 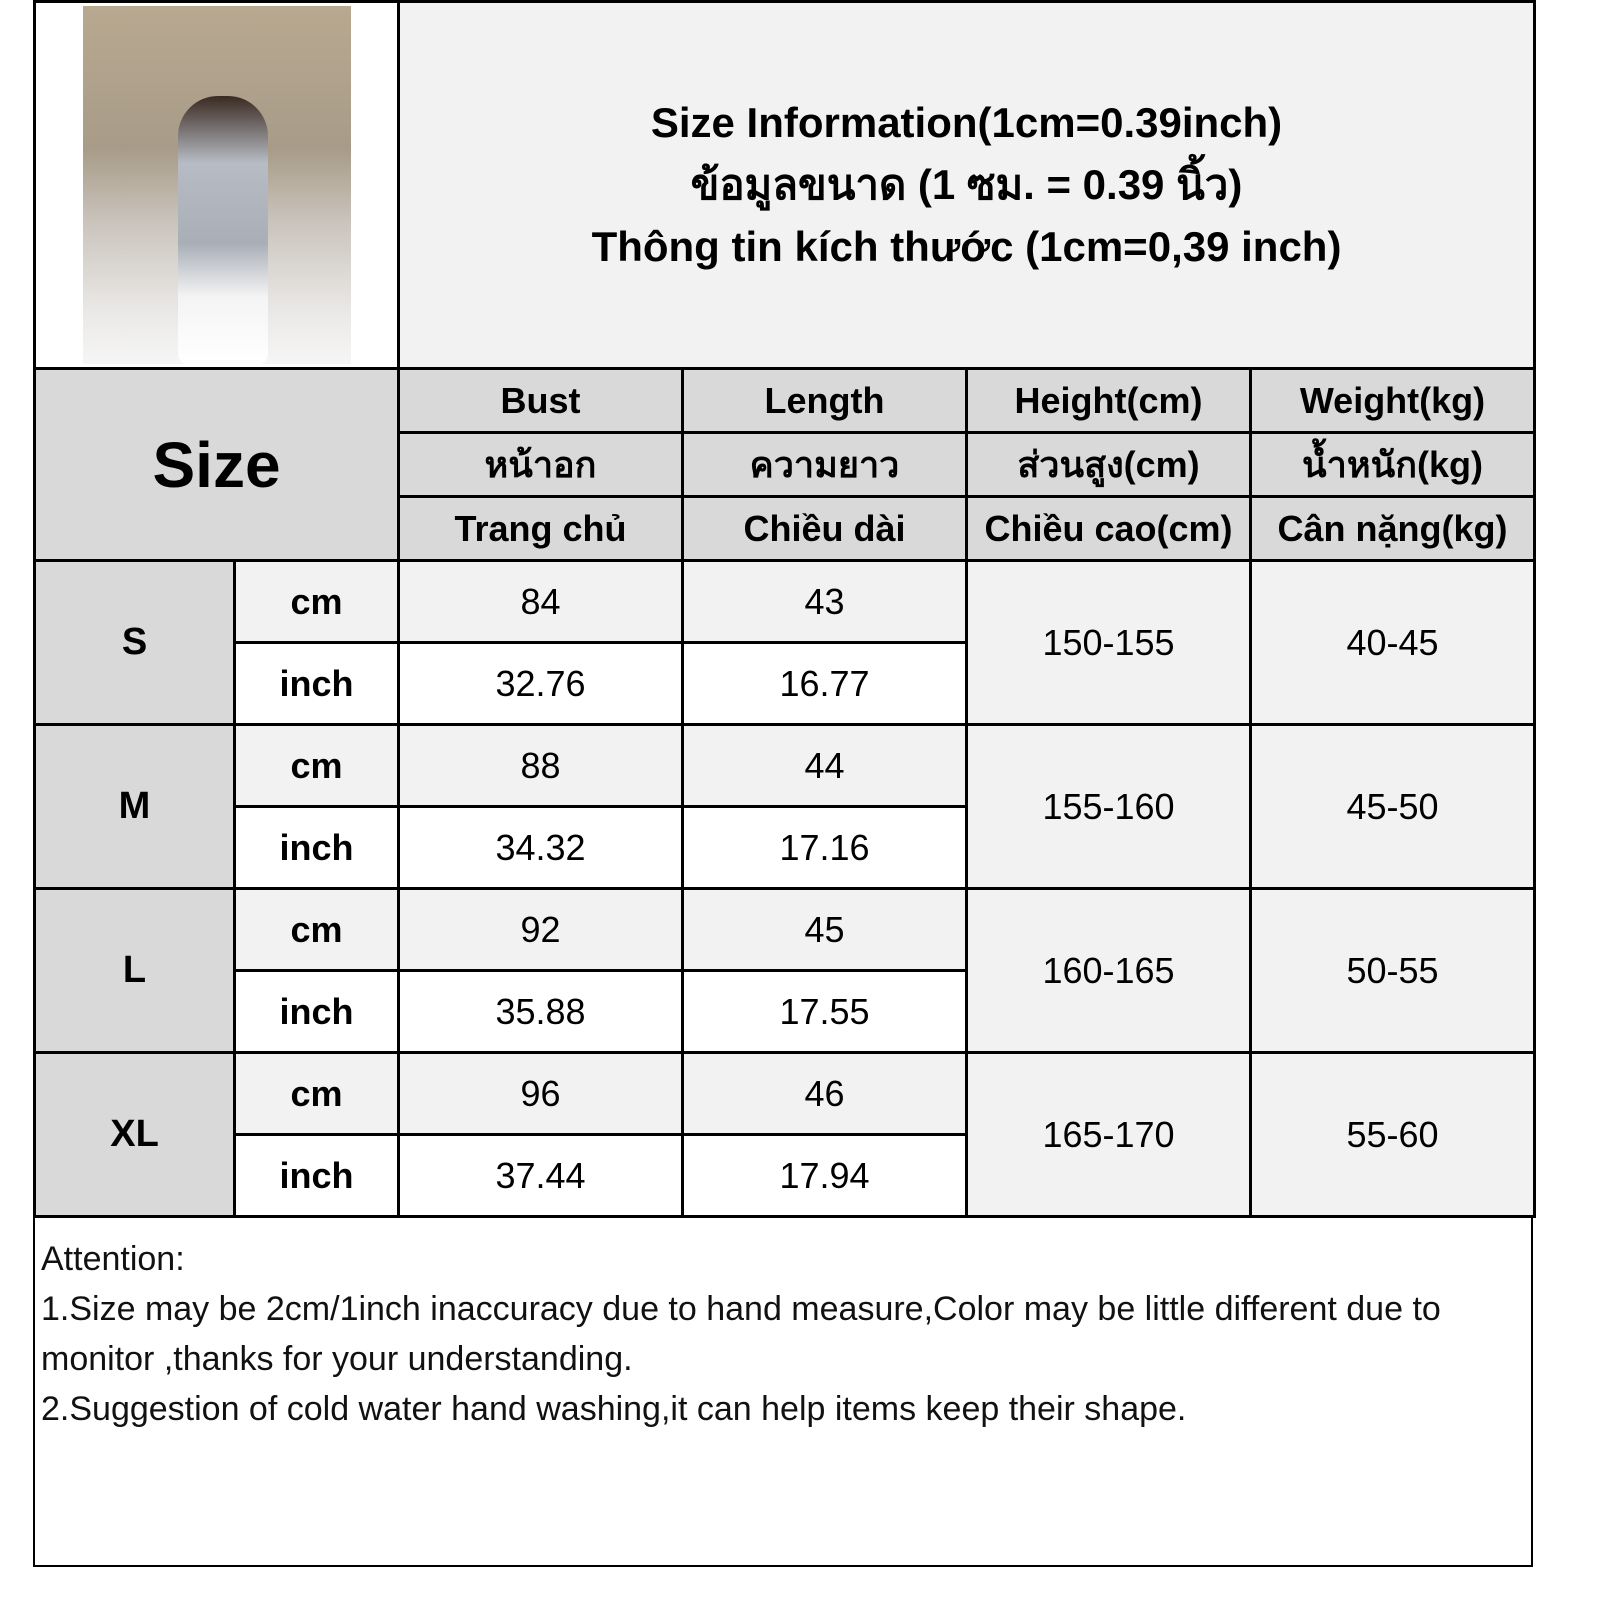 I want to click on size-row-cm: XL cm 96 46 165-170 55-60, so click(x=785, y=1134).